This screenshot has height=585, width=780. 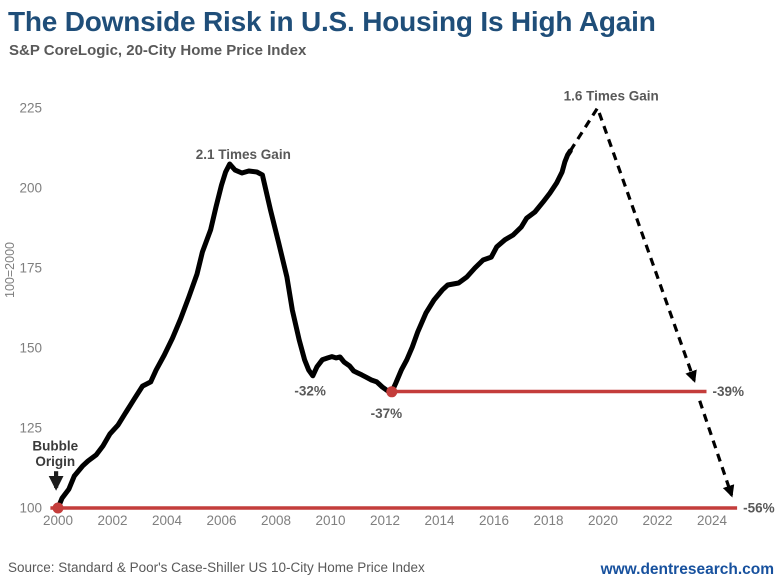 I want to click on annotation-bubble-origin-line2: Origin, so click(x=55, y=461).